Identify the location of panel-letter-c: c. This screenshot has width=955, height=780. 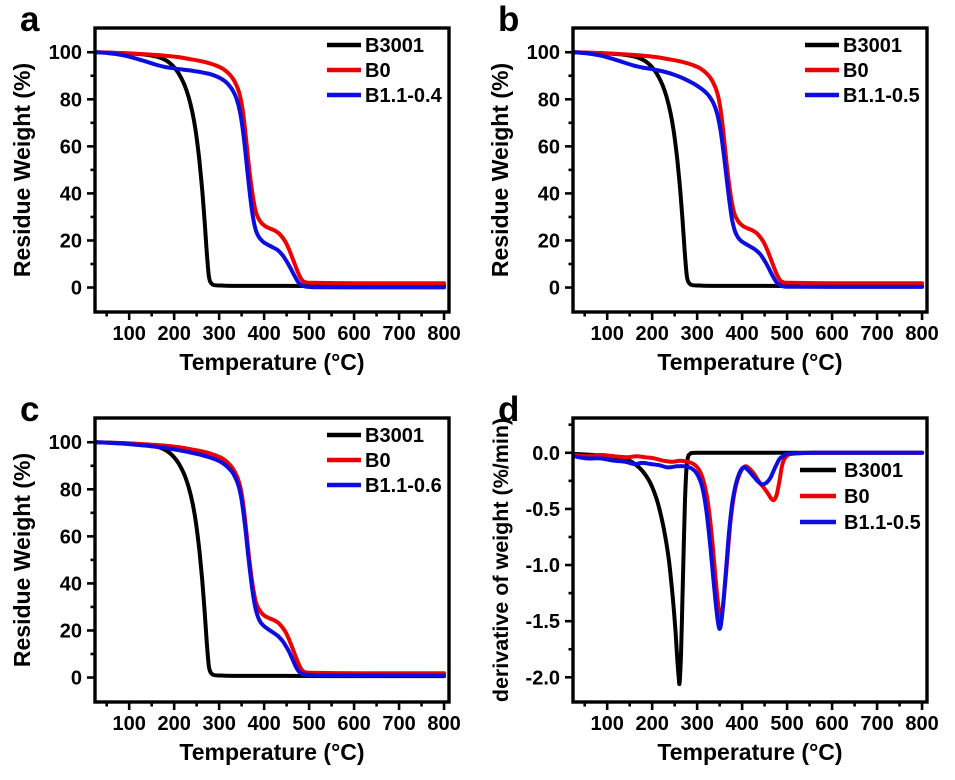
(30, 409).